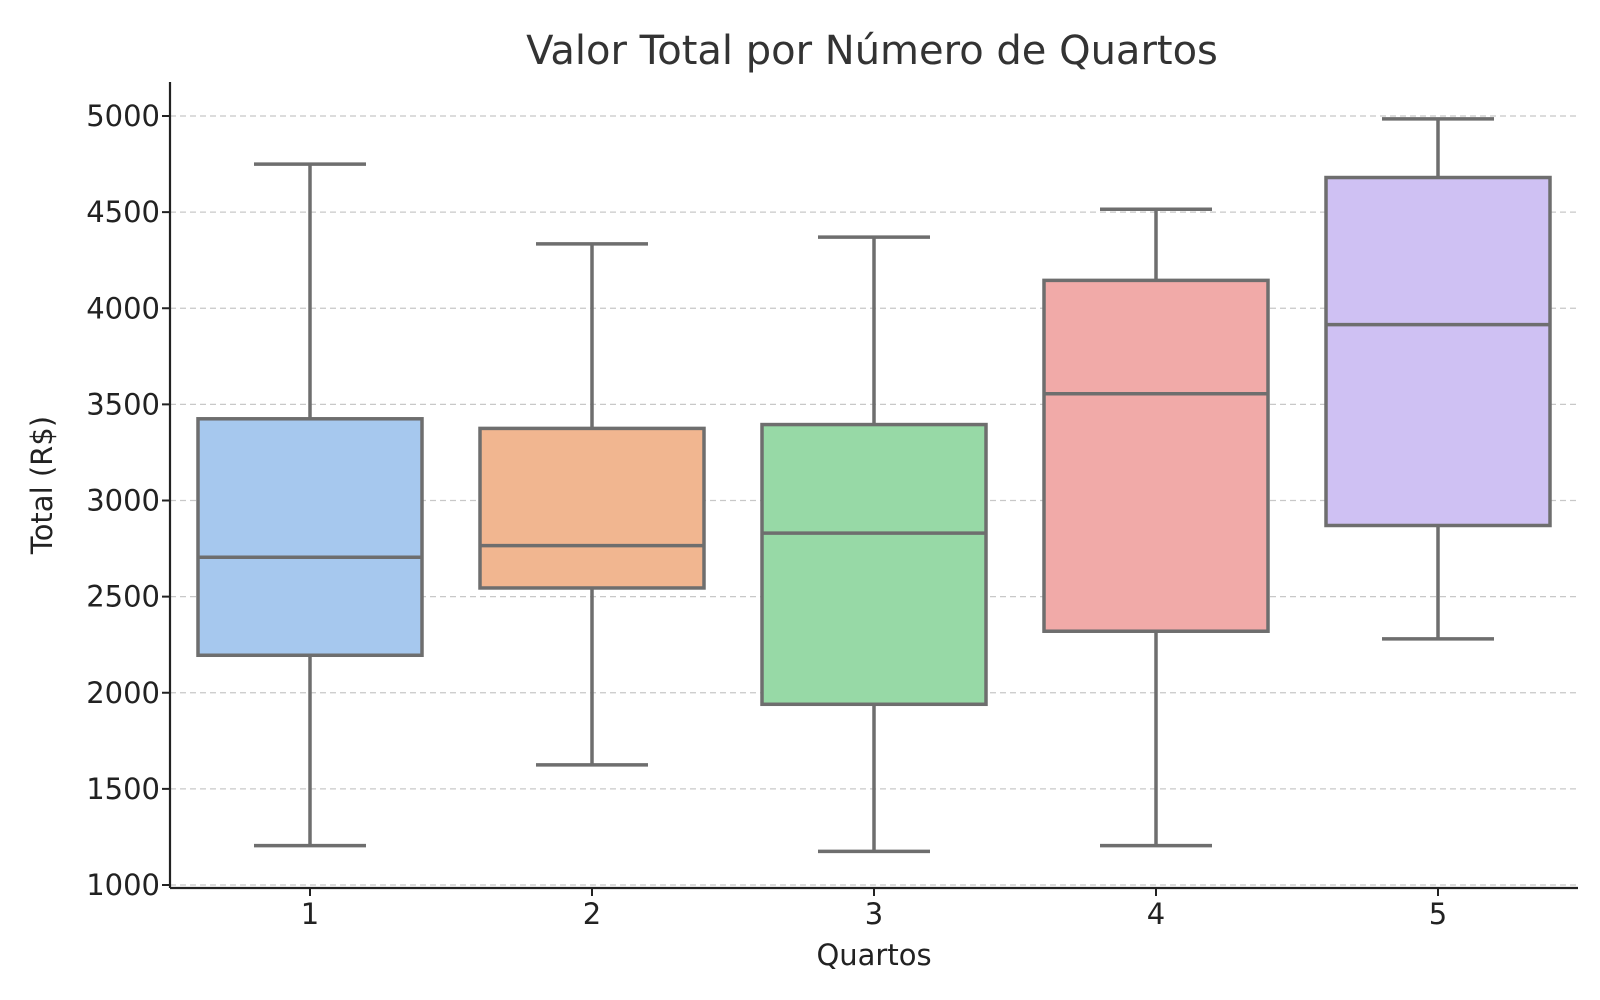 This screenshot has width=1600, height=1000. What do you see at coordinates (123, 501) in the screenshot?
I see `y-tick-label: 3000` at bounding box center [123, 501].